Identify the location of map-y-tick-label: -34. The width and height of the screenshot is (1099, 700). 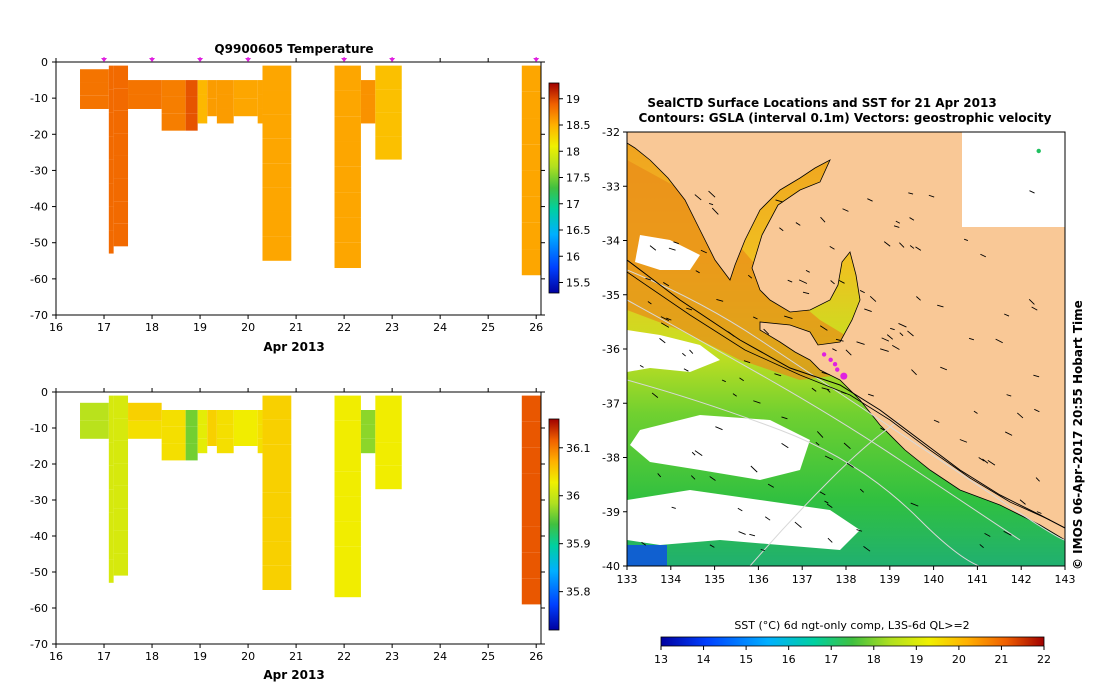
(611, 241).